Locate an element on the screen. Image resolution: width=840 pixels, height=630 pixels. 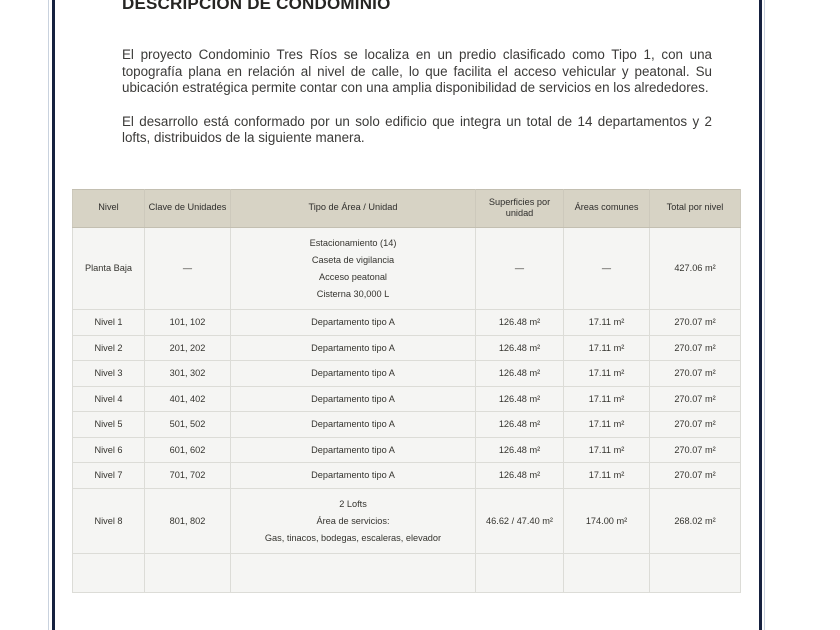
cell-nivel: Planta Baja is located at coordinates (108, 268).